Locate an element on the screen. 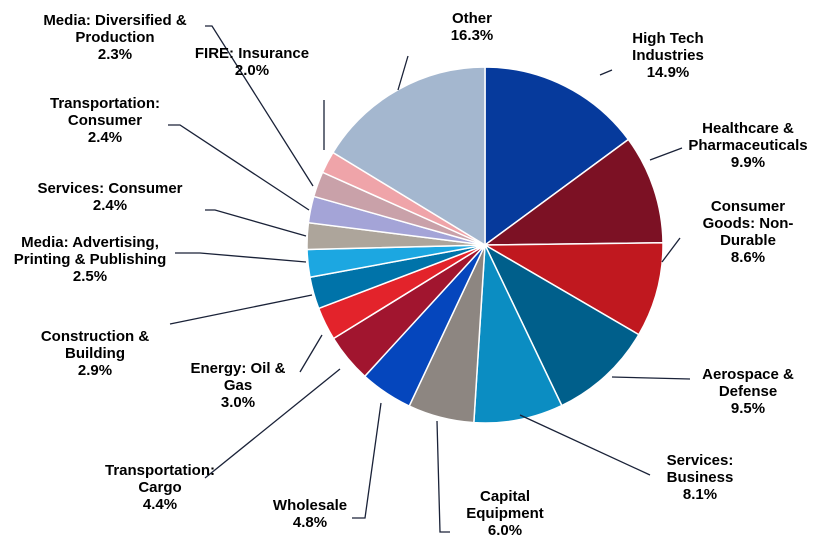 This screenshot has height=546, width=816. slice-label: Media: Diversified & Production 2.3% is located at coordinates (115, 37).